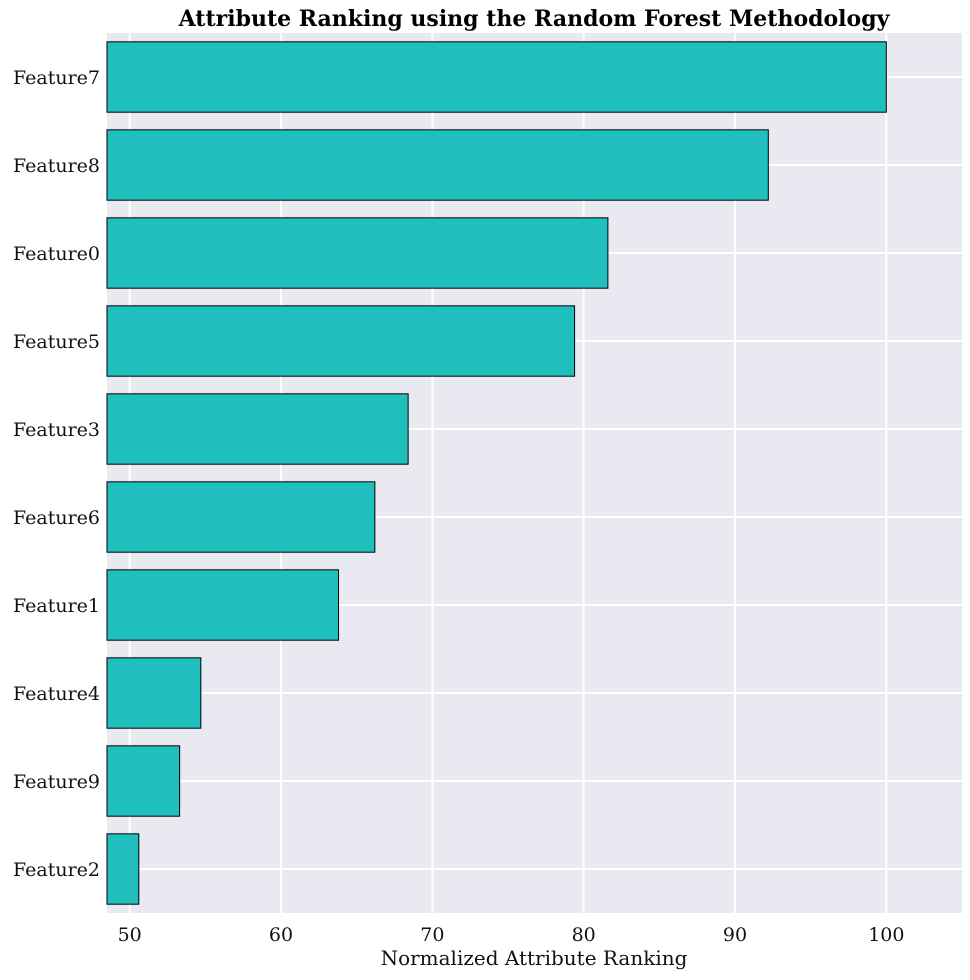  What do you see at coordinates (56, 782) in the screenshot?
I see `y-tick-label: Feature9` at bounding box center [56, 782].